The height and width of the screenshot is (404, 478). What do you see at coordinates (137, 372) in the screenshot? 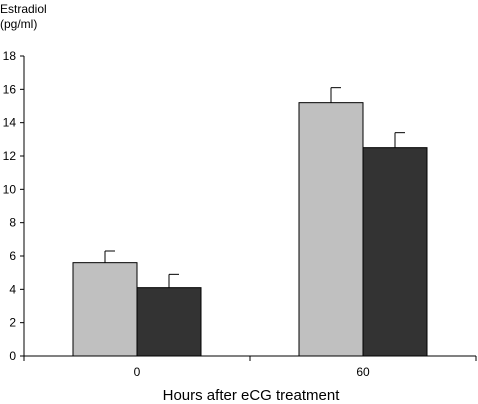
I see `x-tick-label: 0` at bounding box center [137, 372].